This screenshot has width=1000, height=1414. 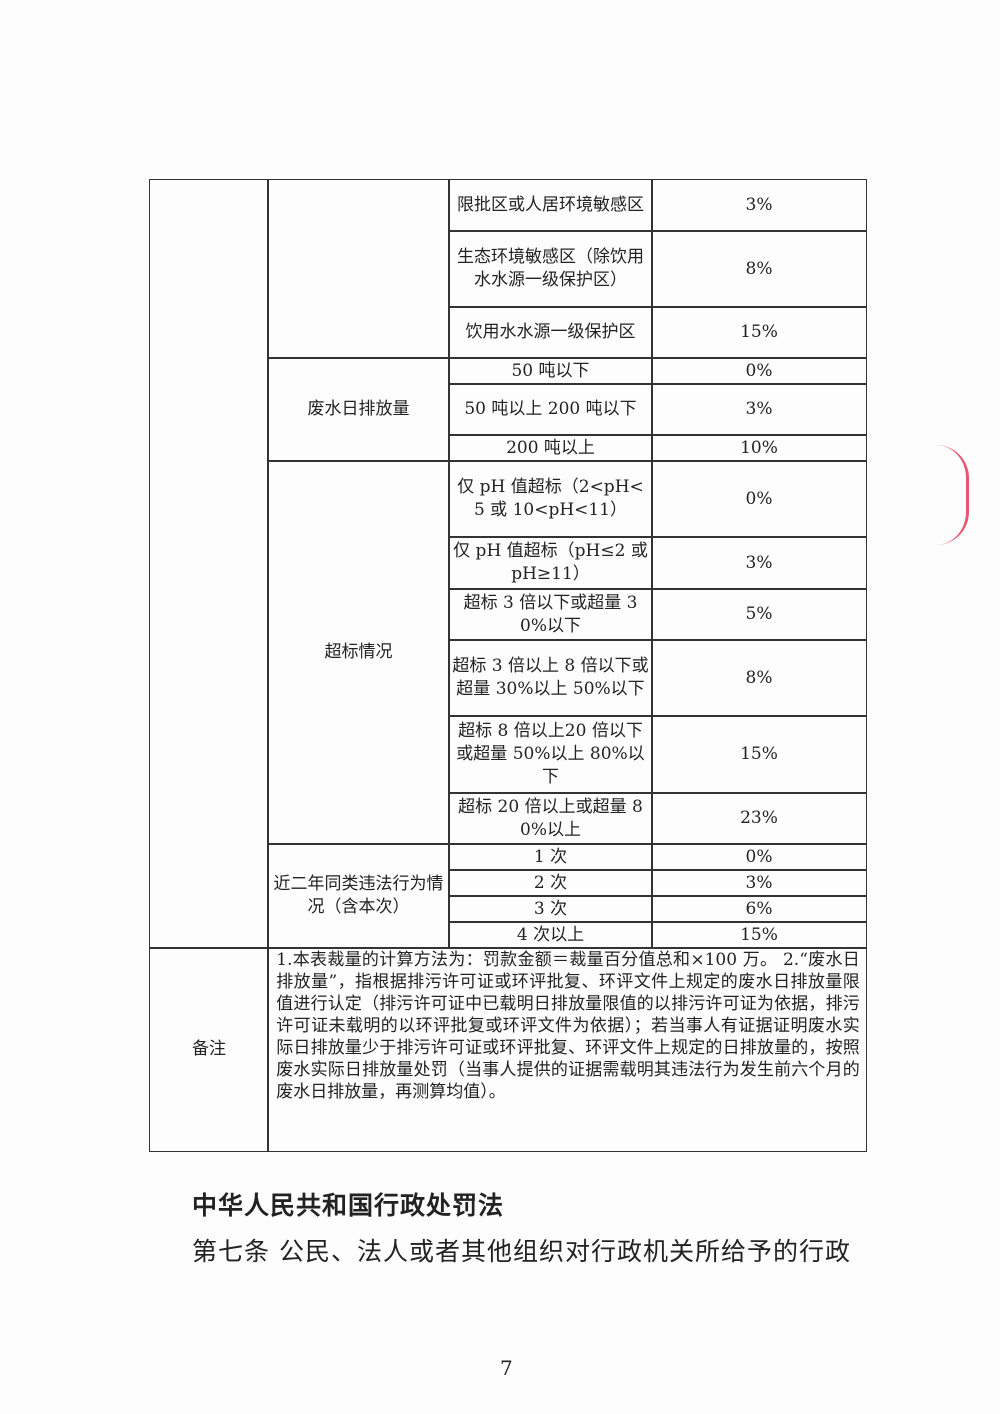 What do you see at coordinates (550, 269) in the screenshot?
I see `criterion-cell: 生态环境敏感区（除饮用水水源一级保护区）` at bounding box center [550, 269].